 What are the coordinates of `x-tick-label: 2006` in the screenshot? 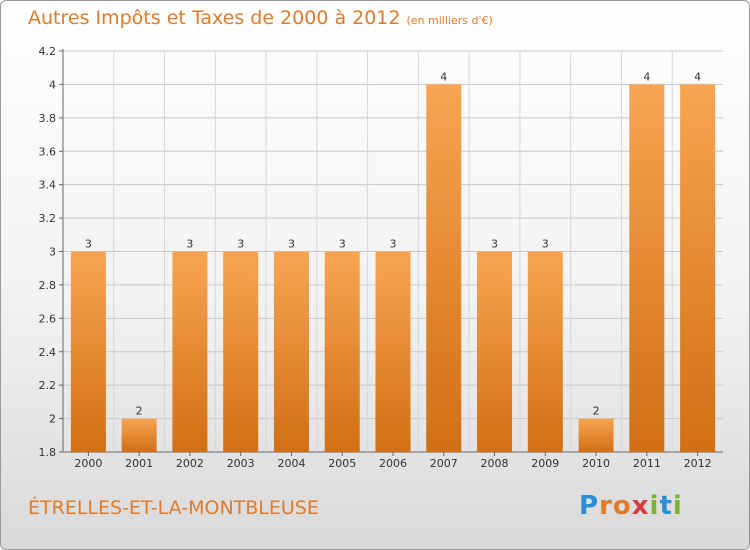 It's located at (393, 463).